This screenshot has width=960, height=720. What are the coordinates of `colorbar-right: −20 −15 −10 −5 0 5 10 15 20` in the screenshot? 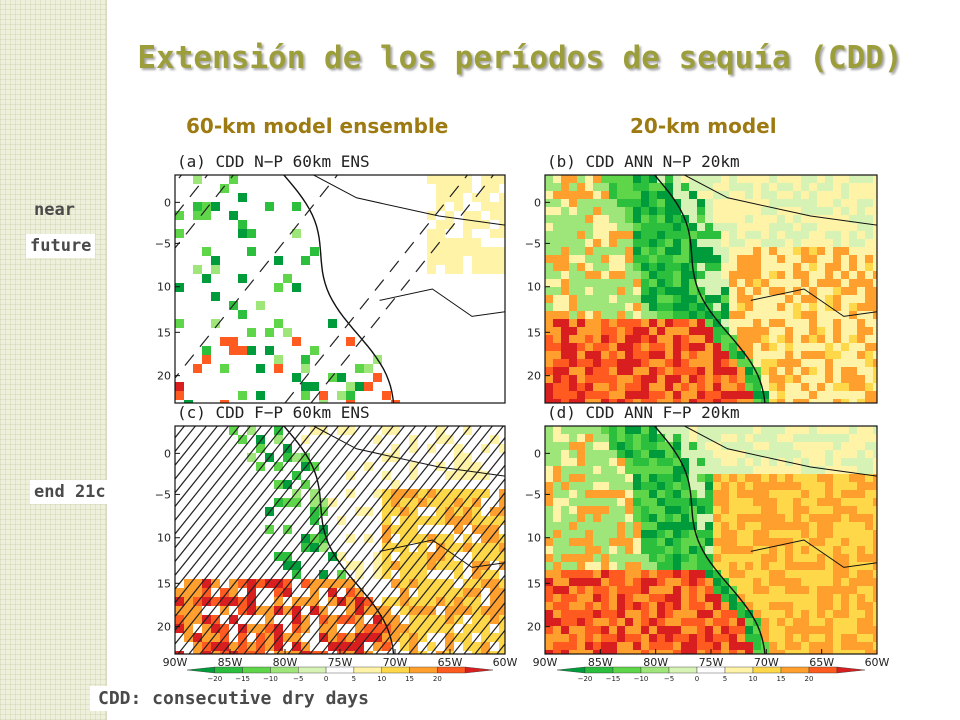 It's located at (711, 674).